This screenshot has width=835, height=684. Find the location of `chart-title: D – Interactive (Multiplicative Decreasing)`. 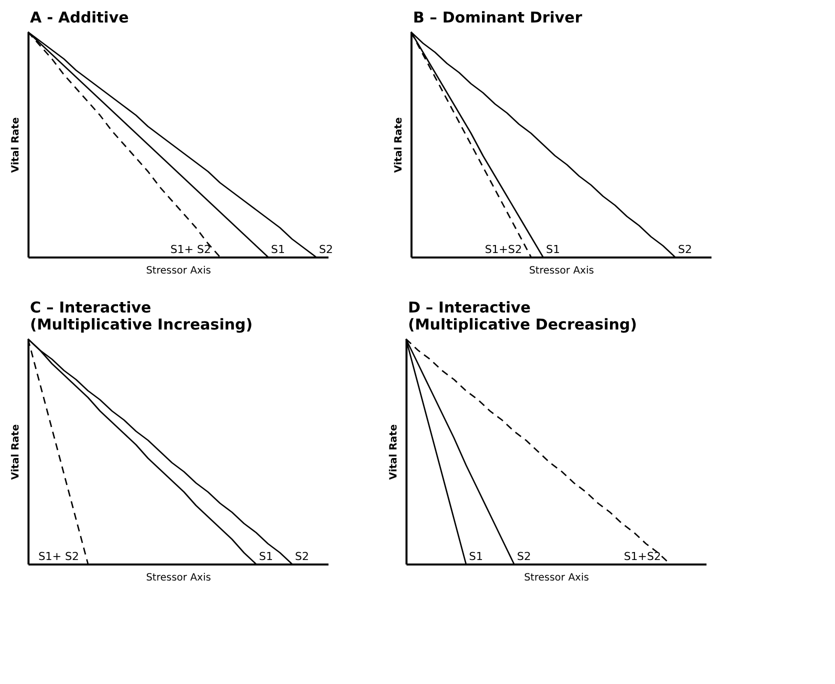

chart-title: D – Interactive (Multiplicative Decreasing) is located at coordinates (522, 316).